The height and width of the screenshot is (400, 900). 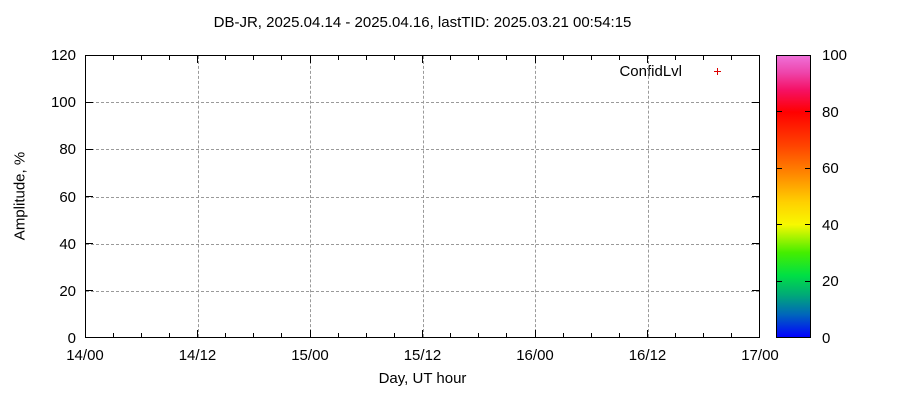 I want to click on x-tick-label: 17/00, so click(x=760, y=355).